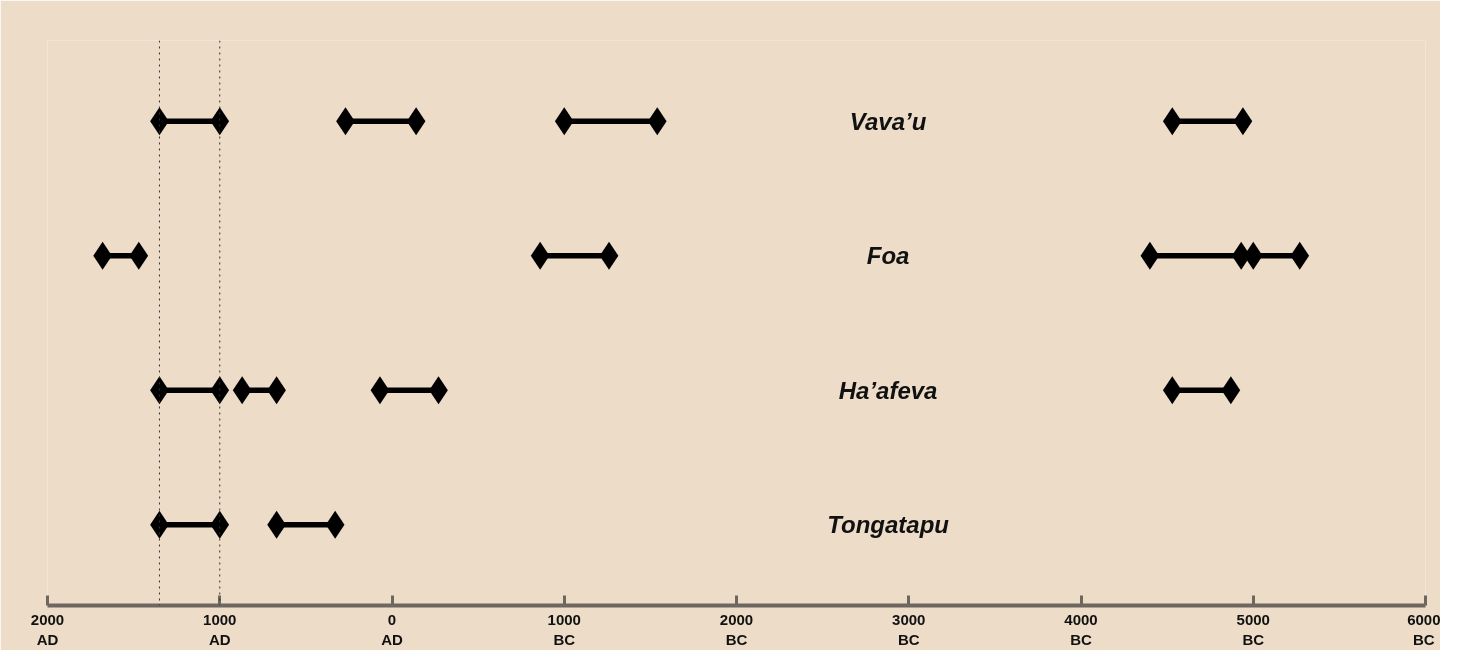  Describe the element at coordinates (736, 629) in the screenshot. I see `x-tick-label: 2000 BC` at that location.